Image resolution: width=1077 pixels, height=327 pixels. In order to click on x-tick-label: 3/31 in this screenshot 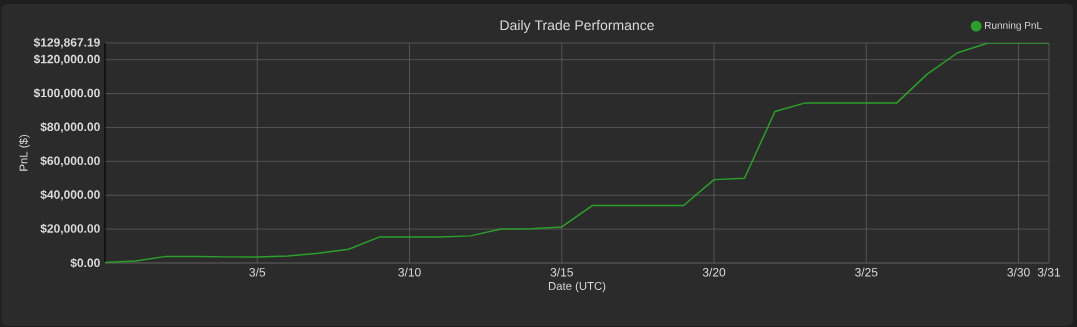, I will do `click(1049, 272)`.